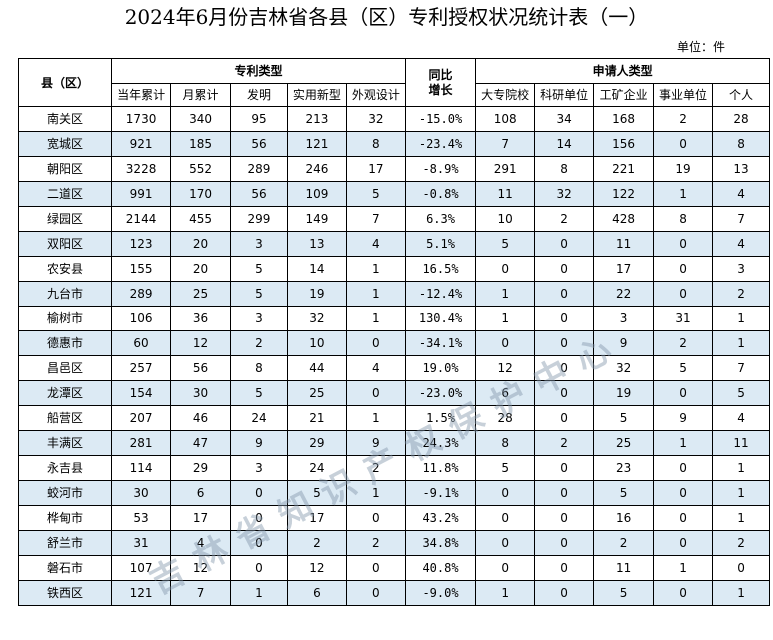  I want to click on table-cell: 552, so click(201, 168).